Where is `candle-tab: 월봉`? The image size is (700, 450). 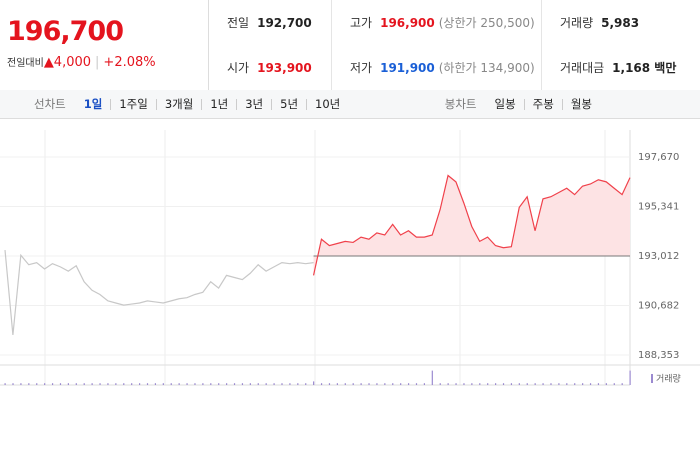
candle-tab: 월봉 is located at coordinates (580, 104).